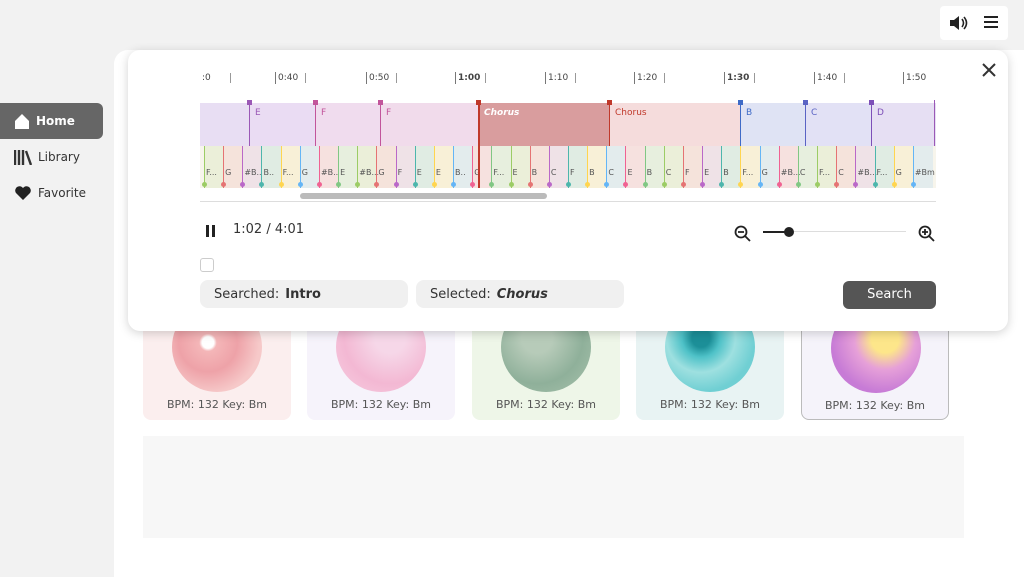  What do you see at coordinates (825, 78) in the screenshot?
I see `time-tick: 1:40` at bounding box center [825, 78].